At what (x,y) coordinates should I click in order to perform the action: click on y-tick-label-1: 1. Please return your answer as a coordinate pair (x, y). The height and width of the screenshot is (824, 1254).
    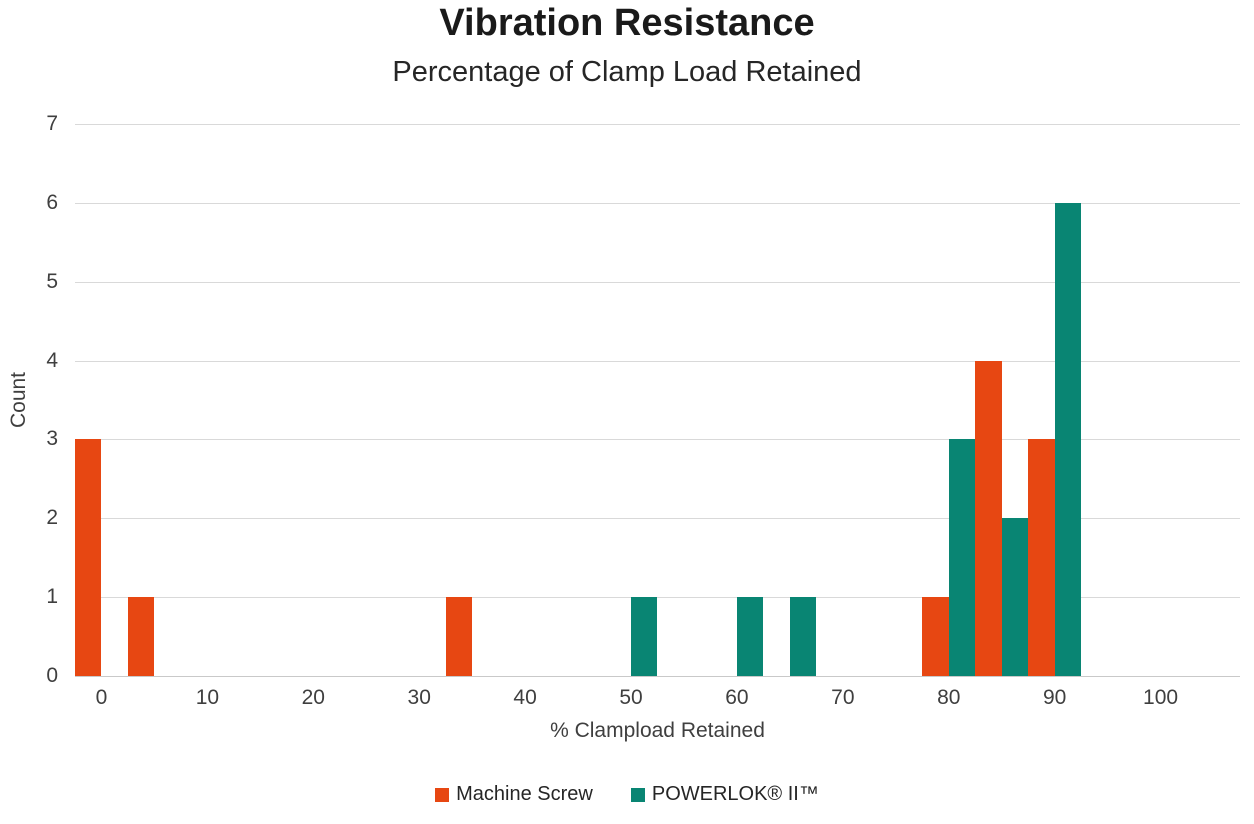
    Looking at the image, I should click on (52, 597).